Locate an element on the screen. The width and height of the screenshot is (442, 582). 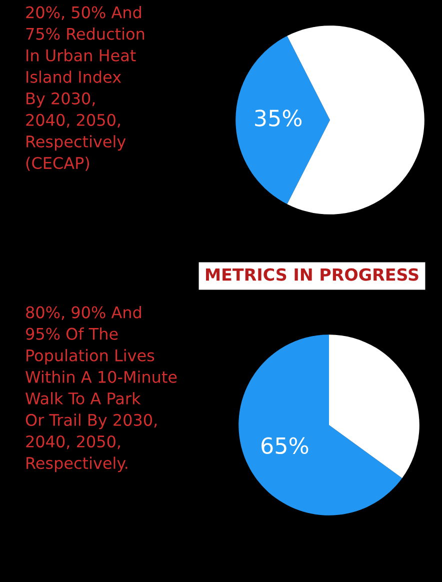
text: 20%, 50% And 75% Reduction In Urban Heat Island Index By 2030, 2040, 2050, Respectively (CECAP) is located at coordinates (85, 88).